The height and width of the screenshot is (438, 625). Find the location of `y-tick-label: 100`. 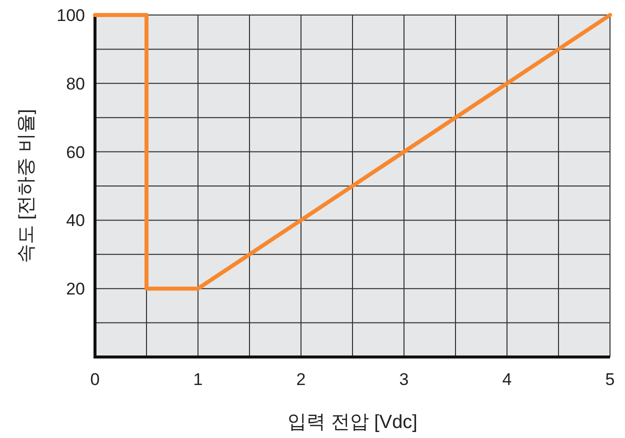

y-tick-label: 100 is located at coordinates (70, 15).